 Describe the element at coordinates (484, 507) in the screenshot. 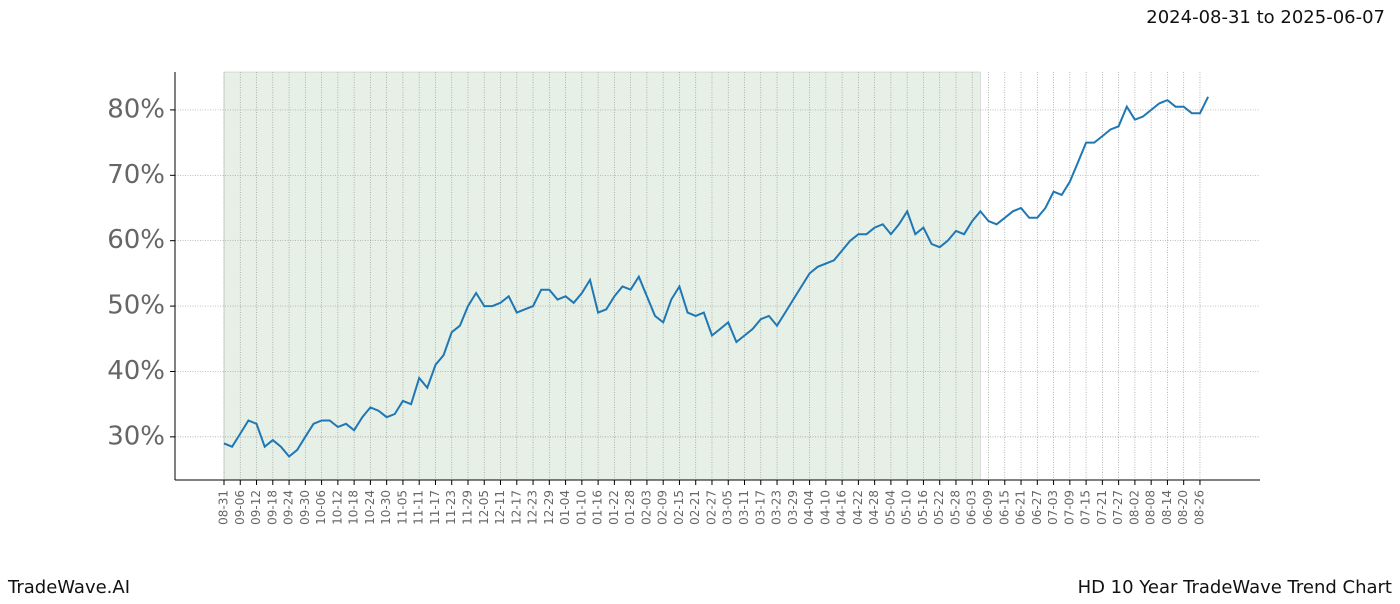

I see `x-tick-label: 12-05` at that location.